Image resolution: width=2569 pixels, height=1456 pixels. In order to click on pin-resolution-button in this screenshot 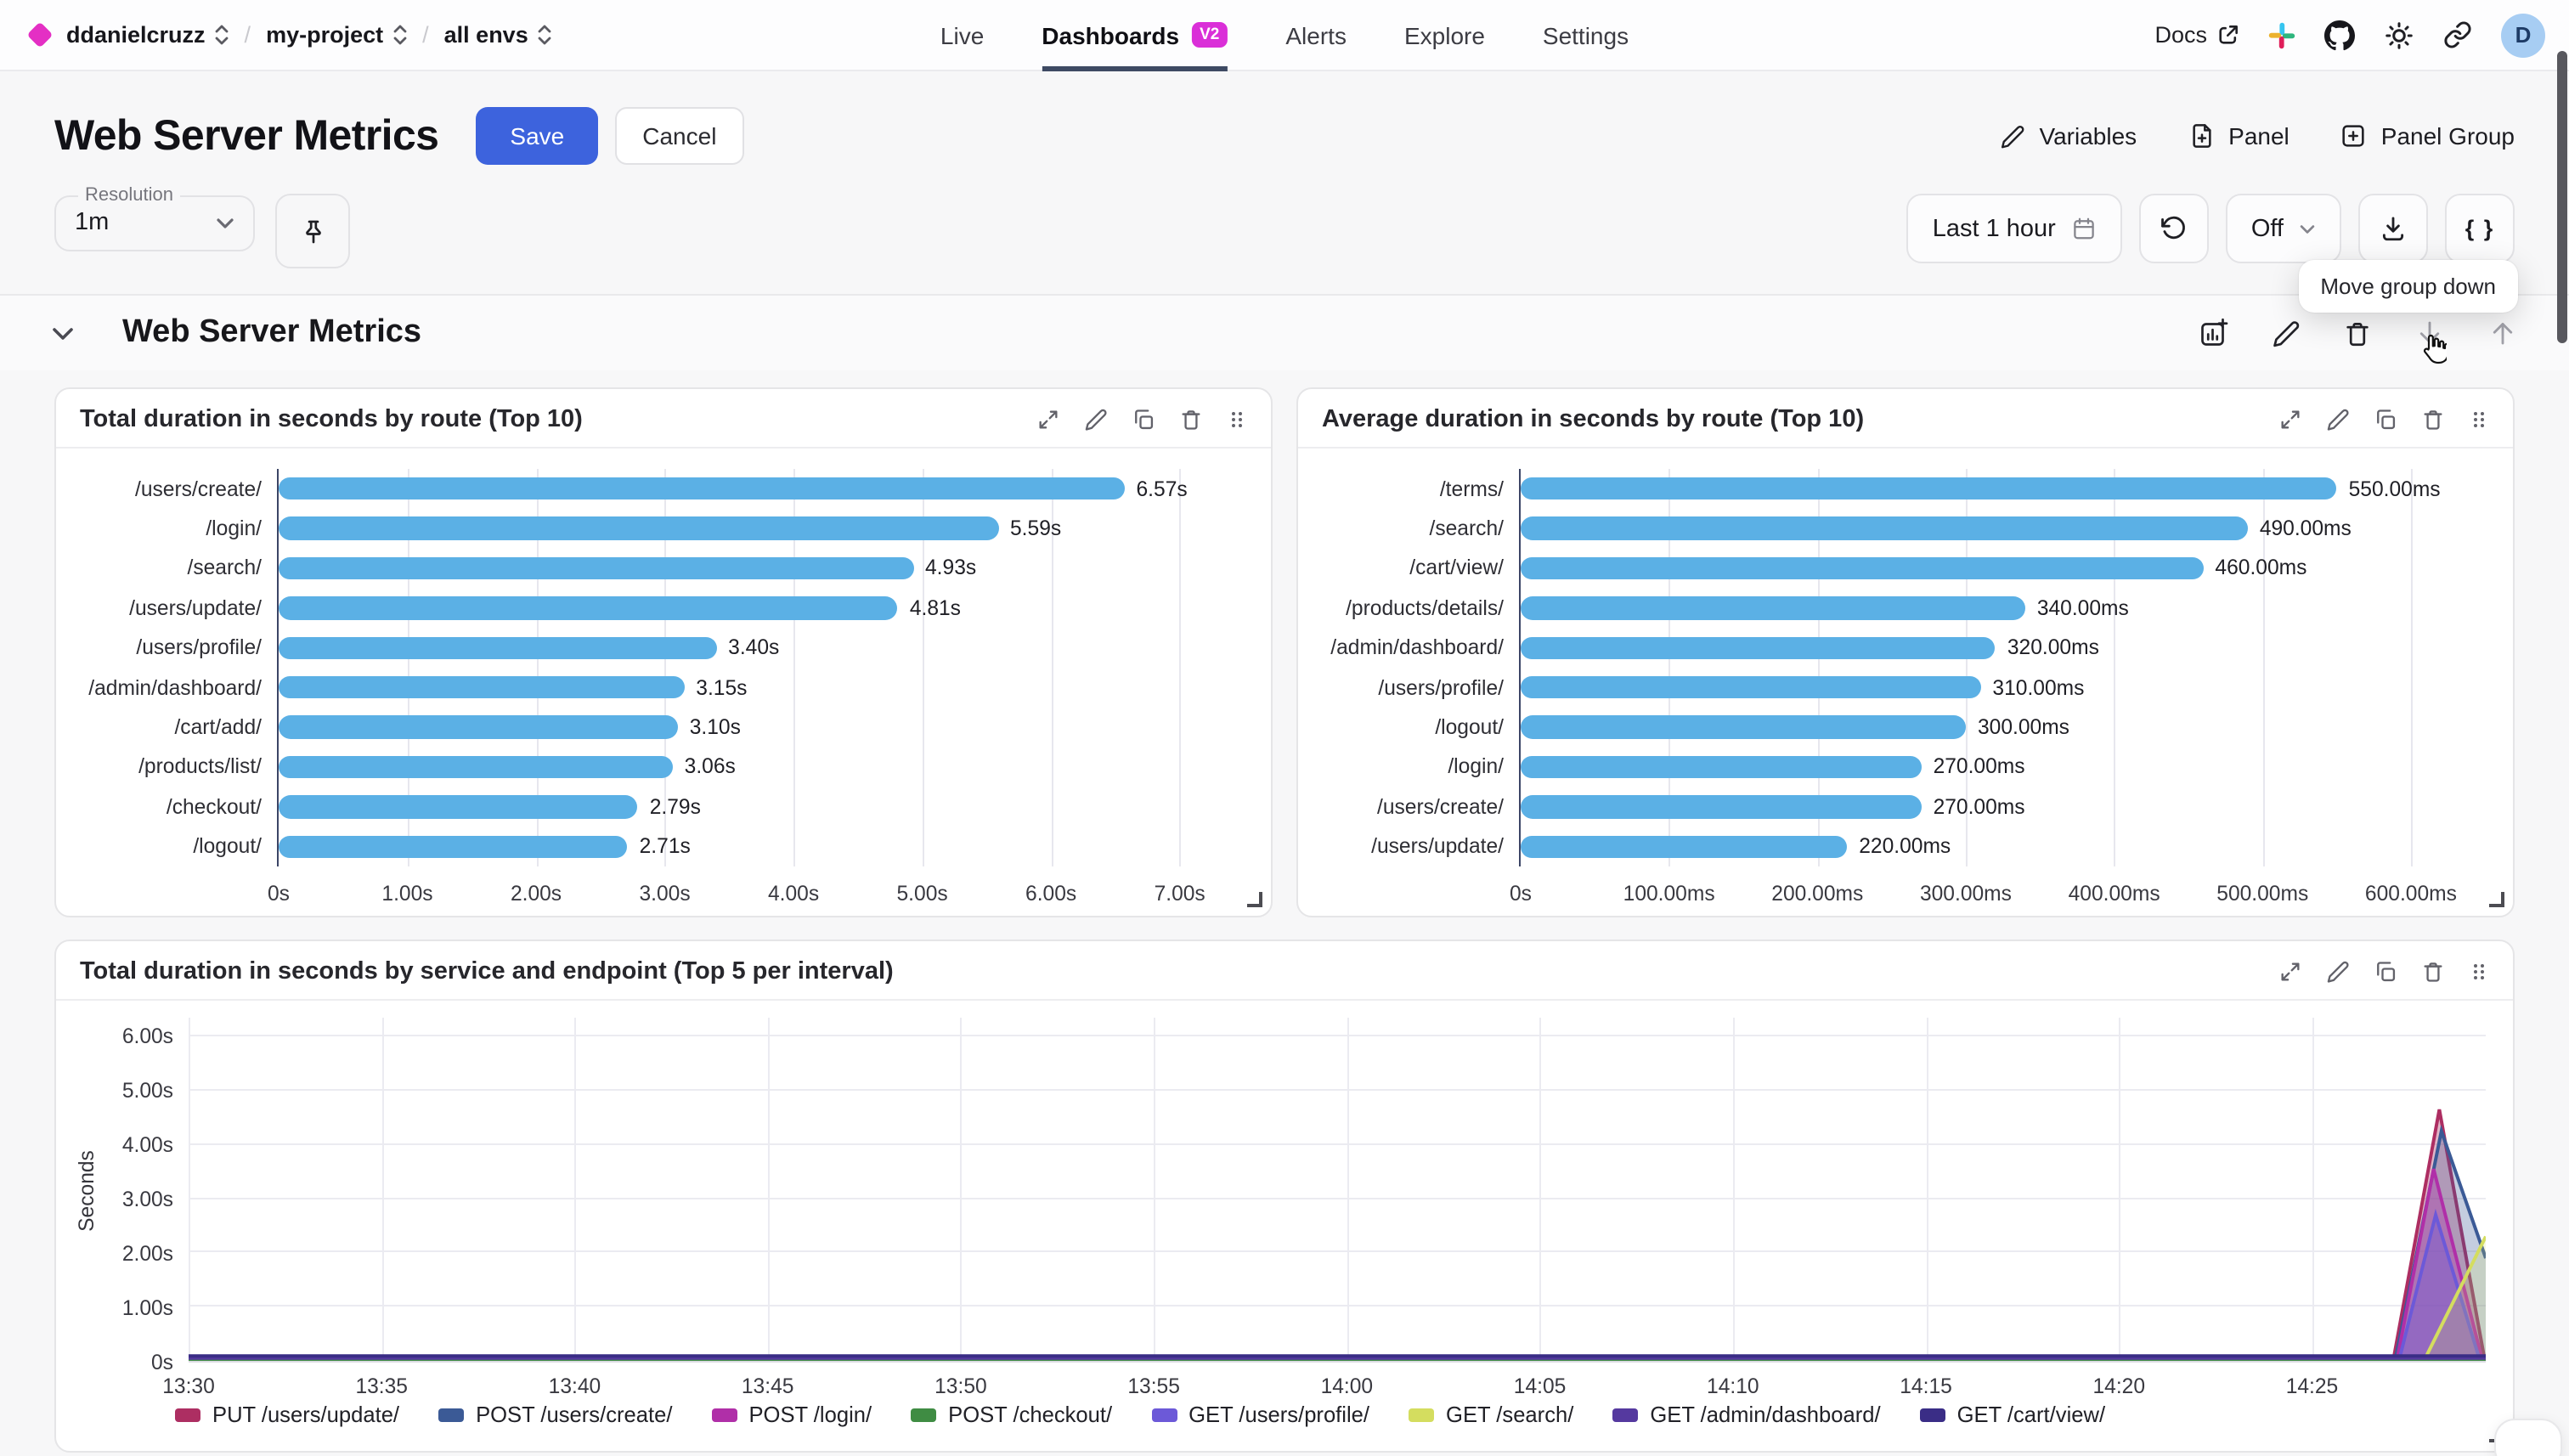, I will do `click(312, 231)`.